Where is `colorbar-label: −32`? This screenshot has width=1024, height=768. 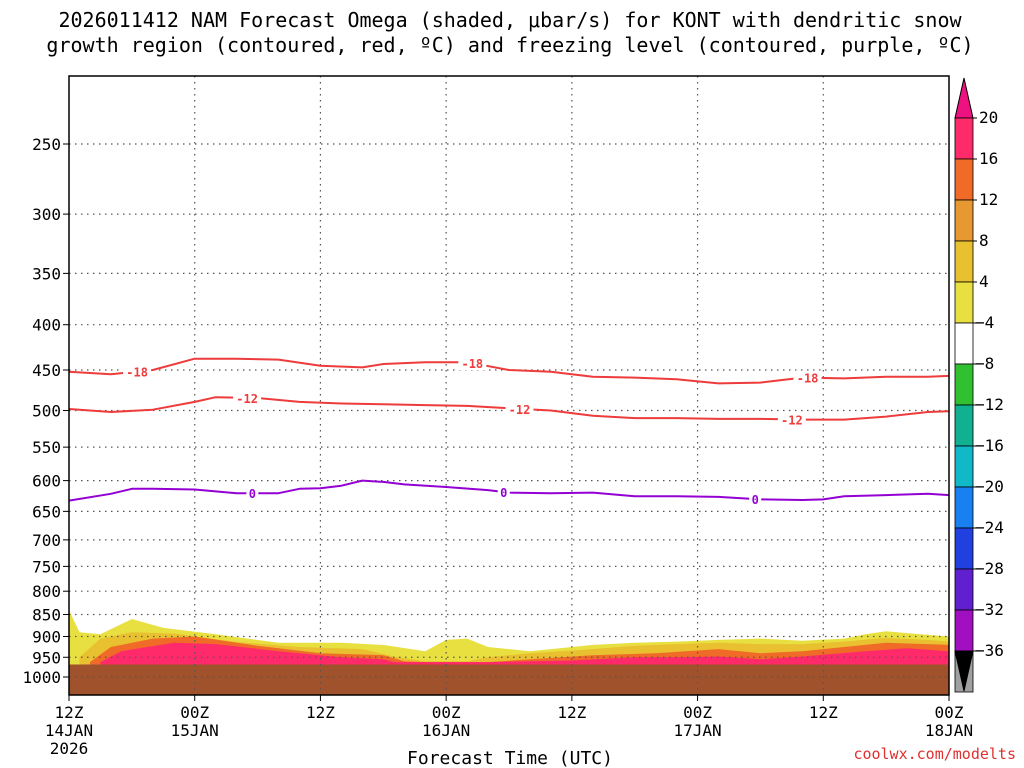
colorbar-label: −32 is located at coordinates (989, 609).